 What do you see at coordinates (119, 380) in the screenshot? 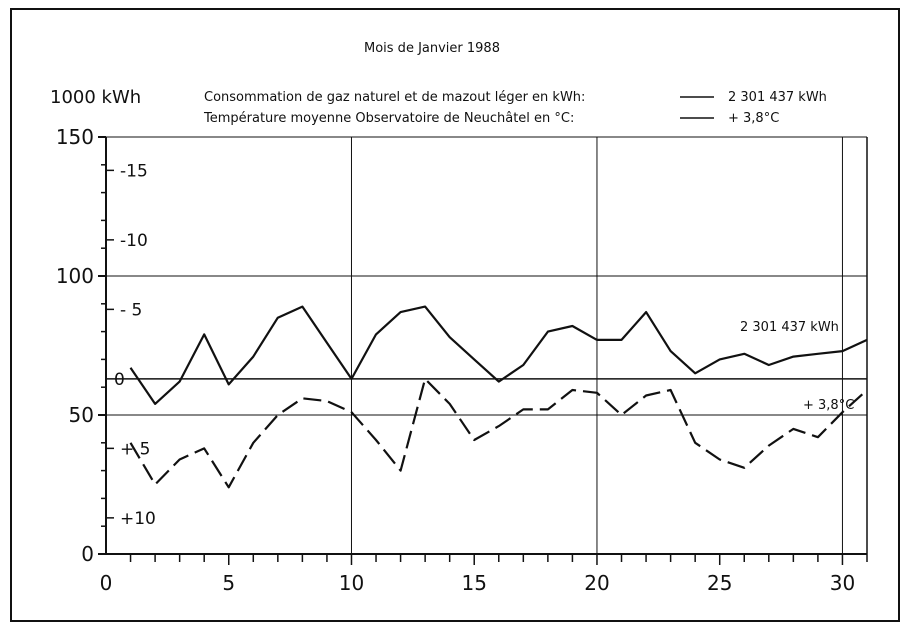
I see `temperature-tick-label: 0` at bounding box center [119, 380].